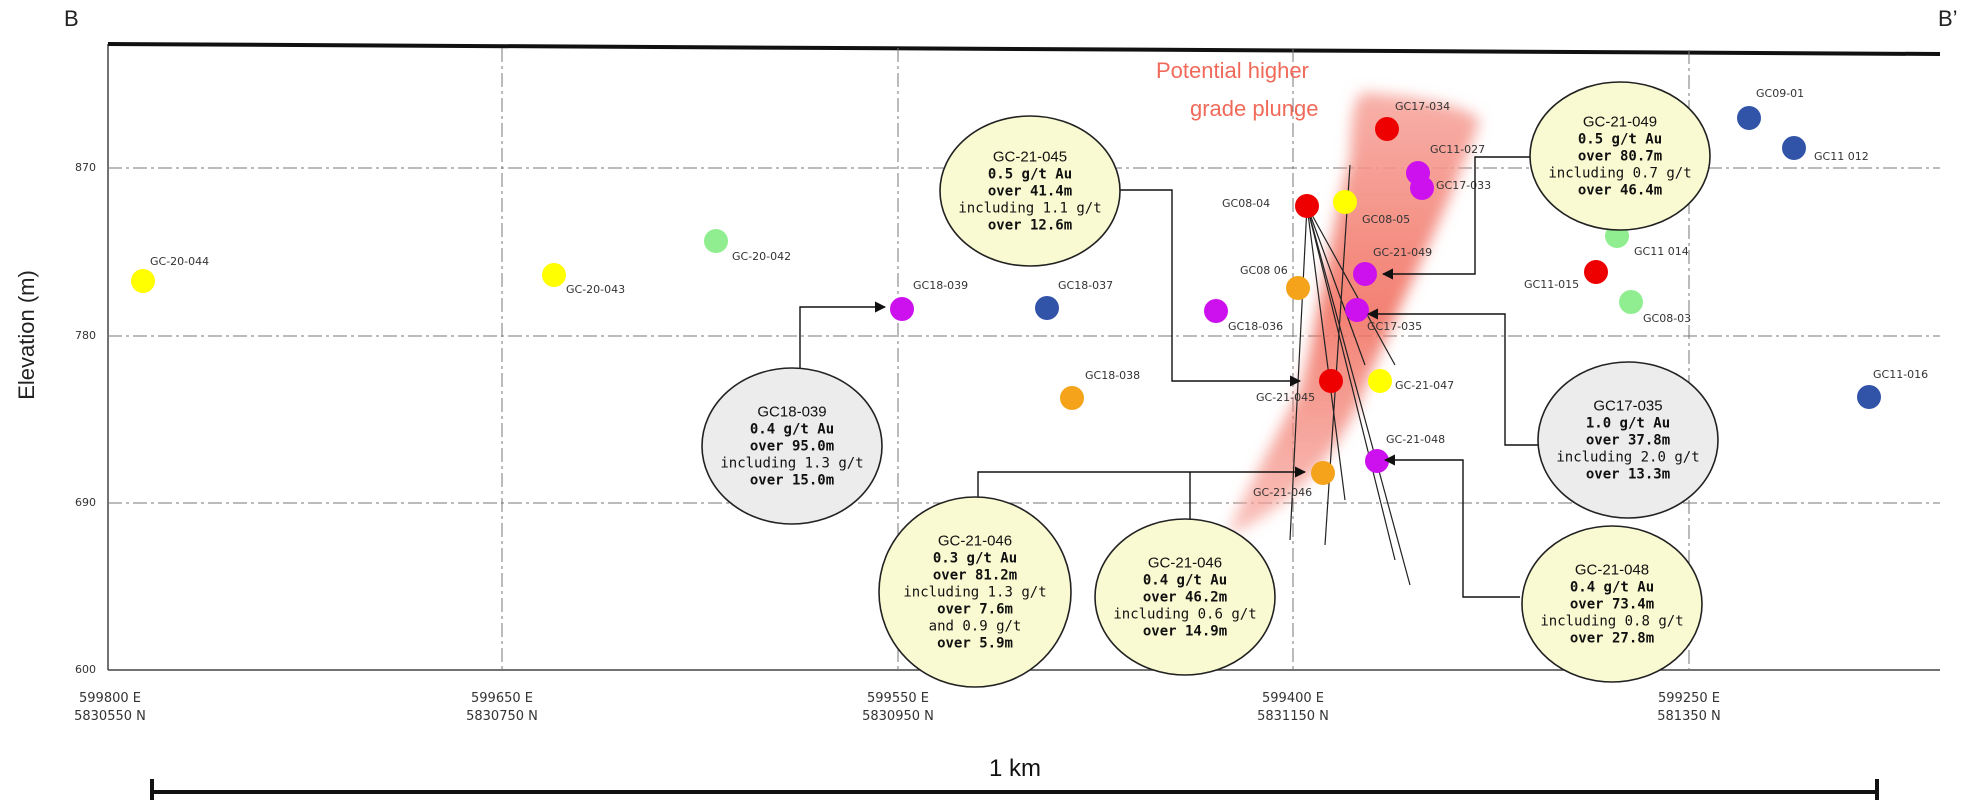 The image size is (1966, 801). What do you see at coordinates (1627, 406) in the screenshot?
I see `callout-title: GC17-035` at bounding box center [1627, 406].